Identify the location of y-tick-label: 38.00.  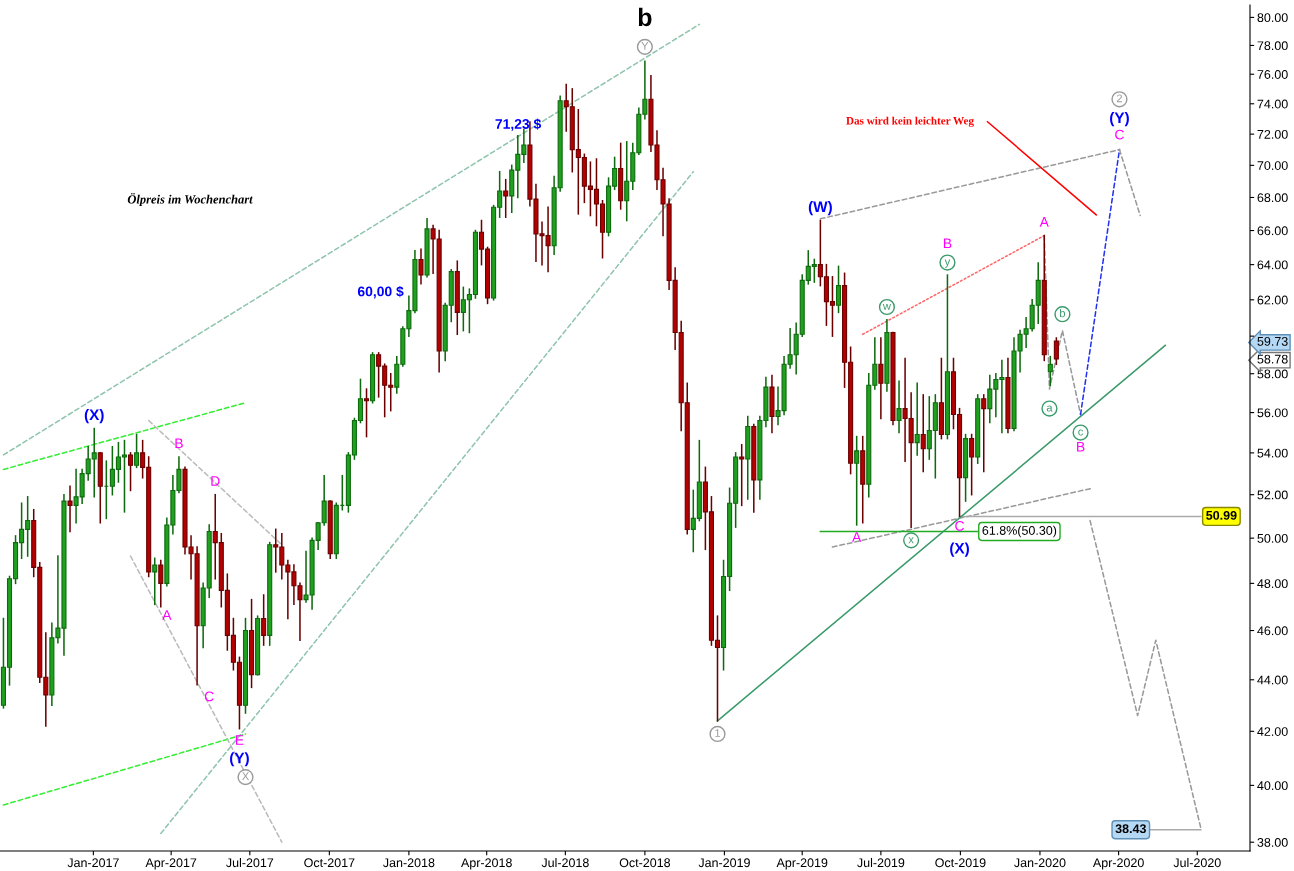
(1272, 842).